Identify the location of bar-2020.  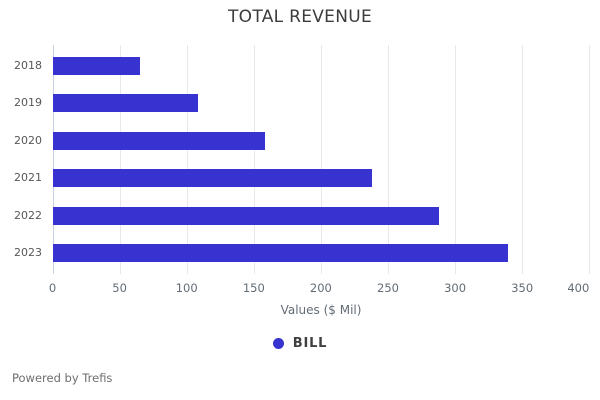
(159, 140).